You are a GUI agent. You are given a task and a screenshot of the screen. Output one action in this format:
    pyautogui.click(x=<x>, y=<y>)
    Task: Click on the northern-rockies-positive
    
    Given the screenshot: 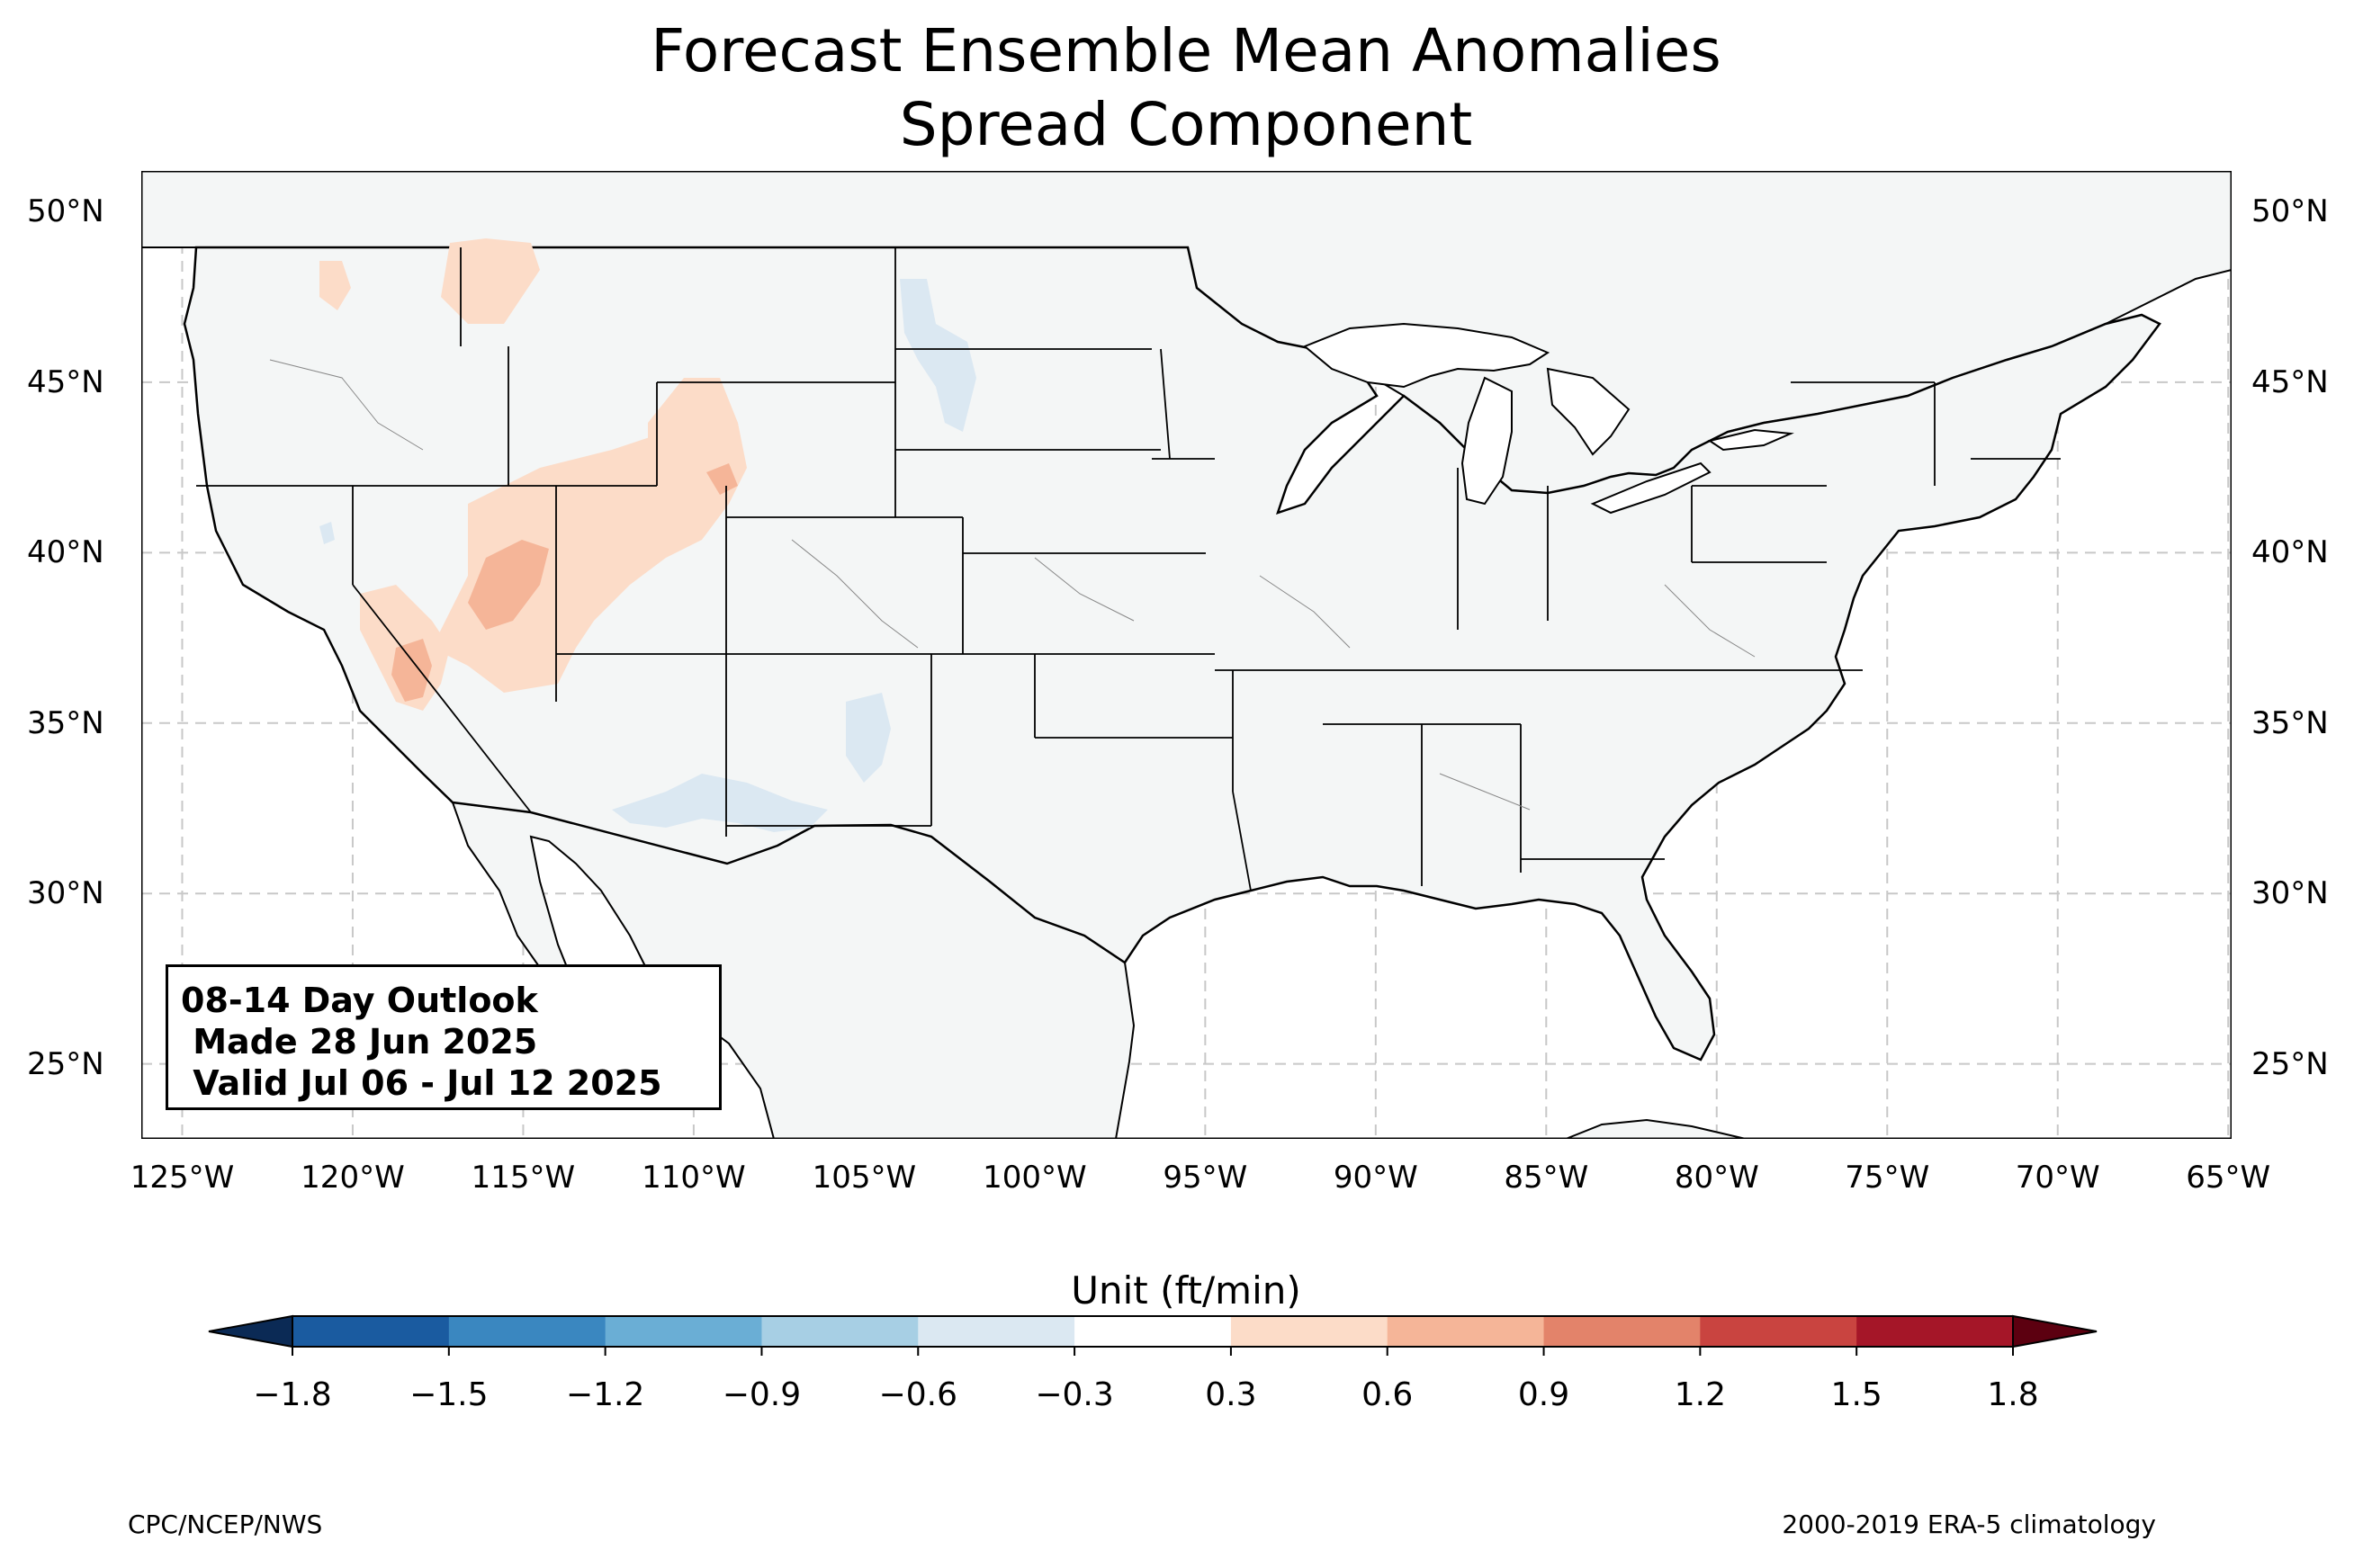 What is the action you would take?
    pyautogui.click(x=490, y=281)
    